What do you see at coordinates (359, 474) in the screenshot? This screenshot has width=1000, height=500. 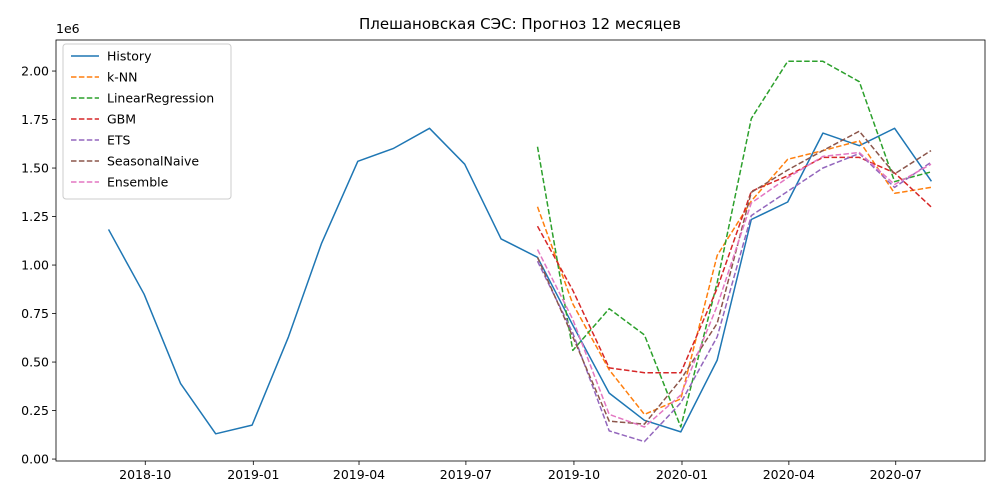 I see `x-tick-label: 2019-04` at bounding box center [359, 474].